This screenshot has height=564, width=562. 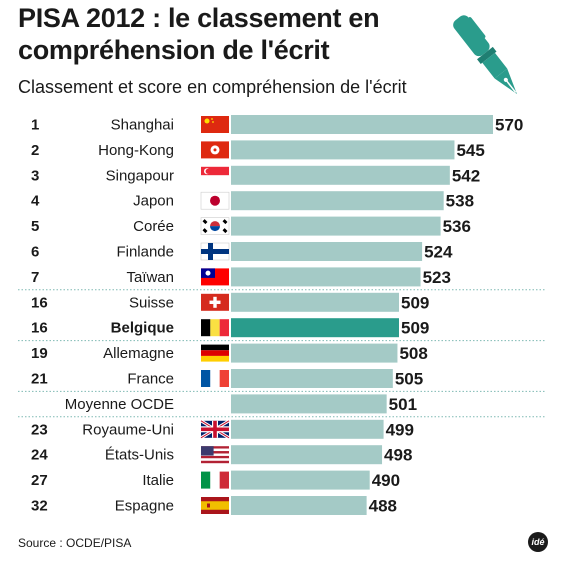 What do you see at coordinates (398, 455) in the screenshot?
I see `value-label: 498` at bounding box center [398, 455].